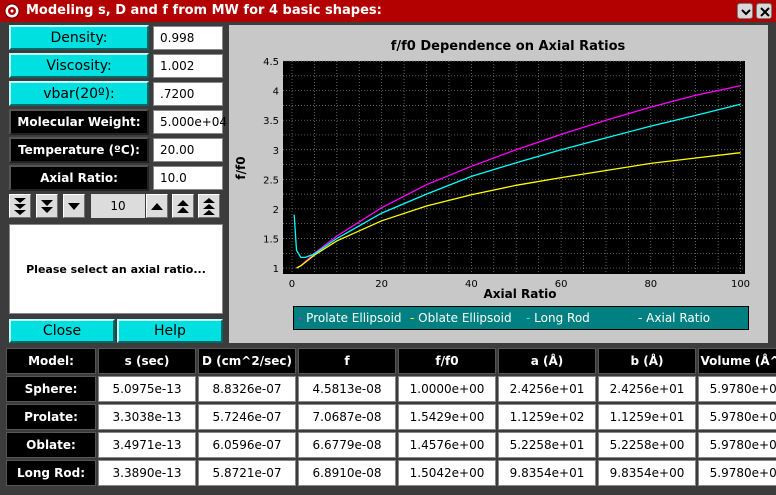 Image resolution: width=776 pixels, height=495 pixels. I want to click on x-tick-label: 40, so click(471, 284).